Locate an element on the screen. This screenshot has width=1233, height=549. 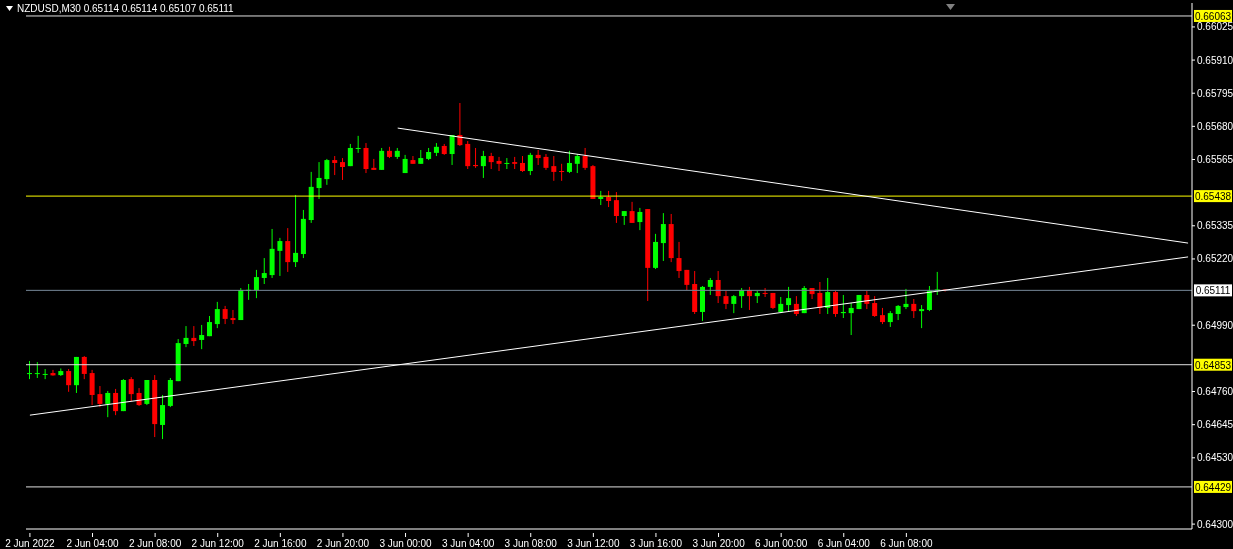
x-tick-label: 2 Jun 2022 is located at coordinates (30, 543).